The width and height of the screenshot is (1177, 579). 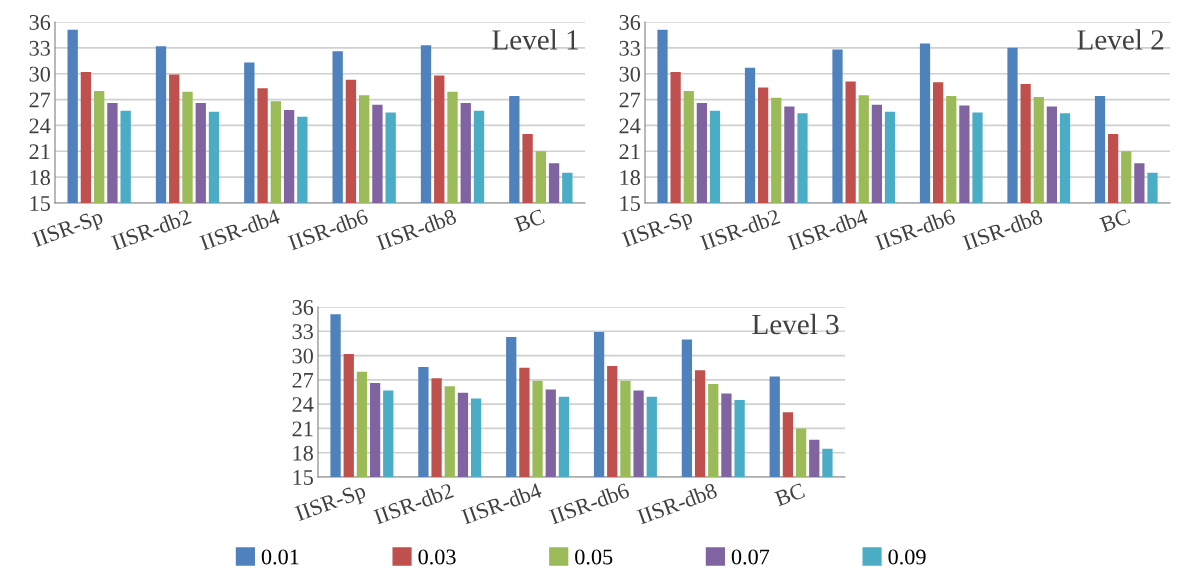 What do you see at coordinates (437, 557) in the screenshot?
I see `legend-label: 0.03` at bounding box center [437, 557].